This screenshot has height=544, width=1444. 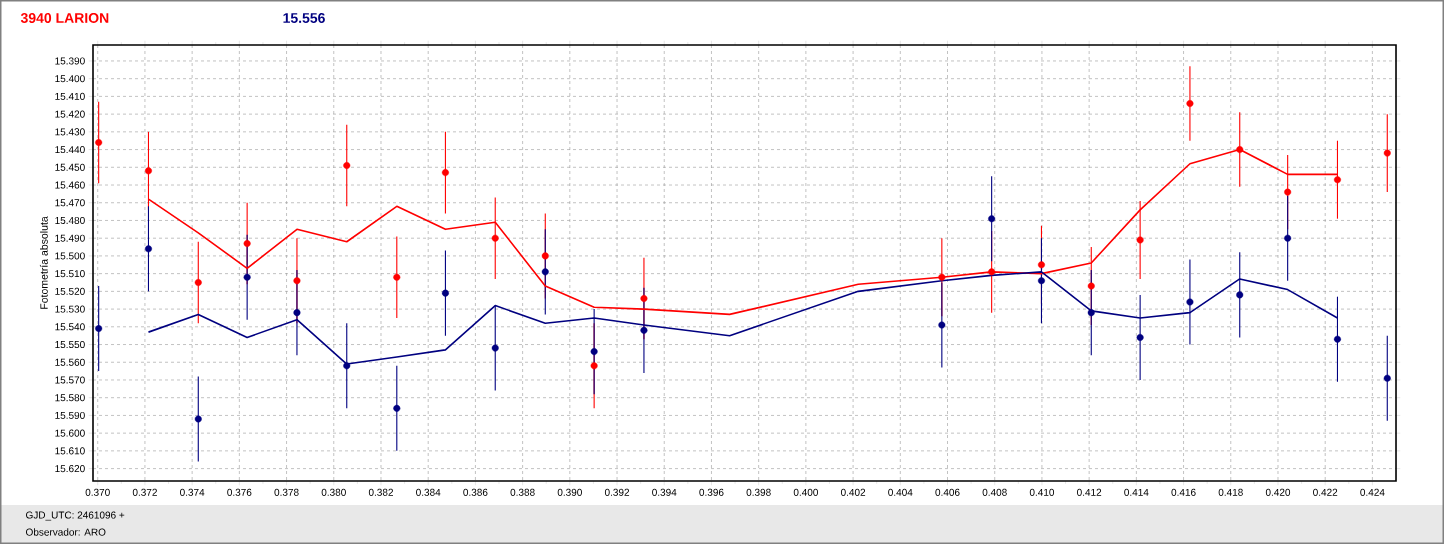 I want to click on x-tick-label: 0.380, so click(x=333, y=492).